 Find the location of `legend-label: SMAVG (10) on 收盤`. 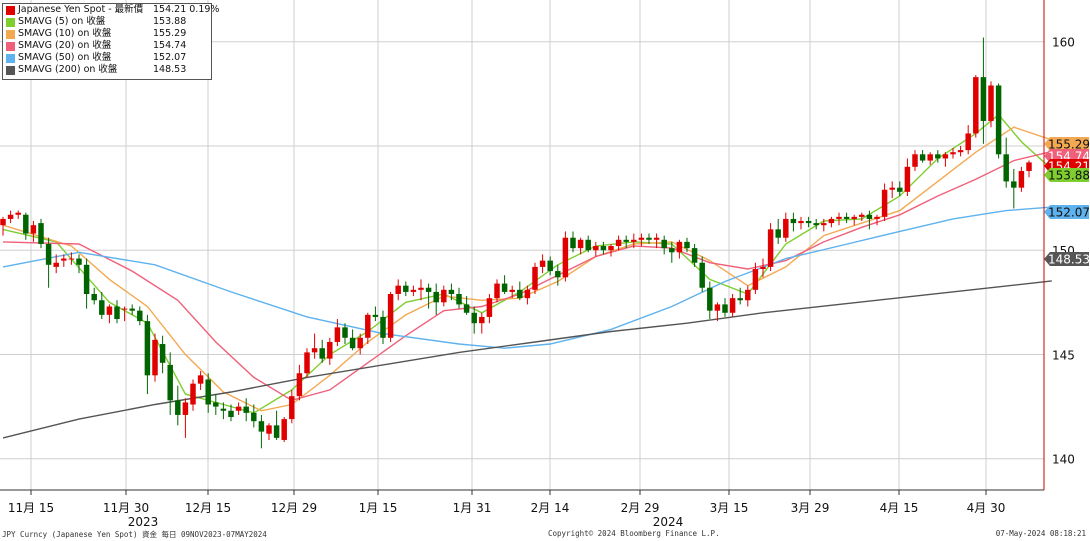

legend-label: SMAVG (10) on 收盤 is located at coordinates (65, 33).